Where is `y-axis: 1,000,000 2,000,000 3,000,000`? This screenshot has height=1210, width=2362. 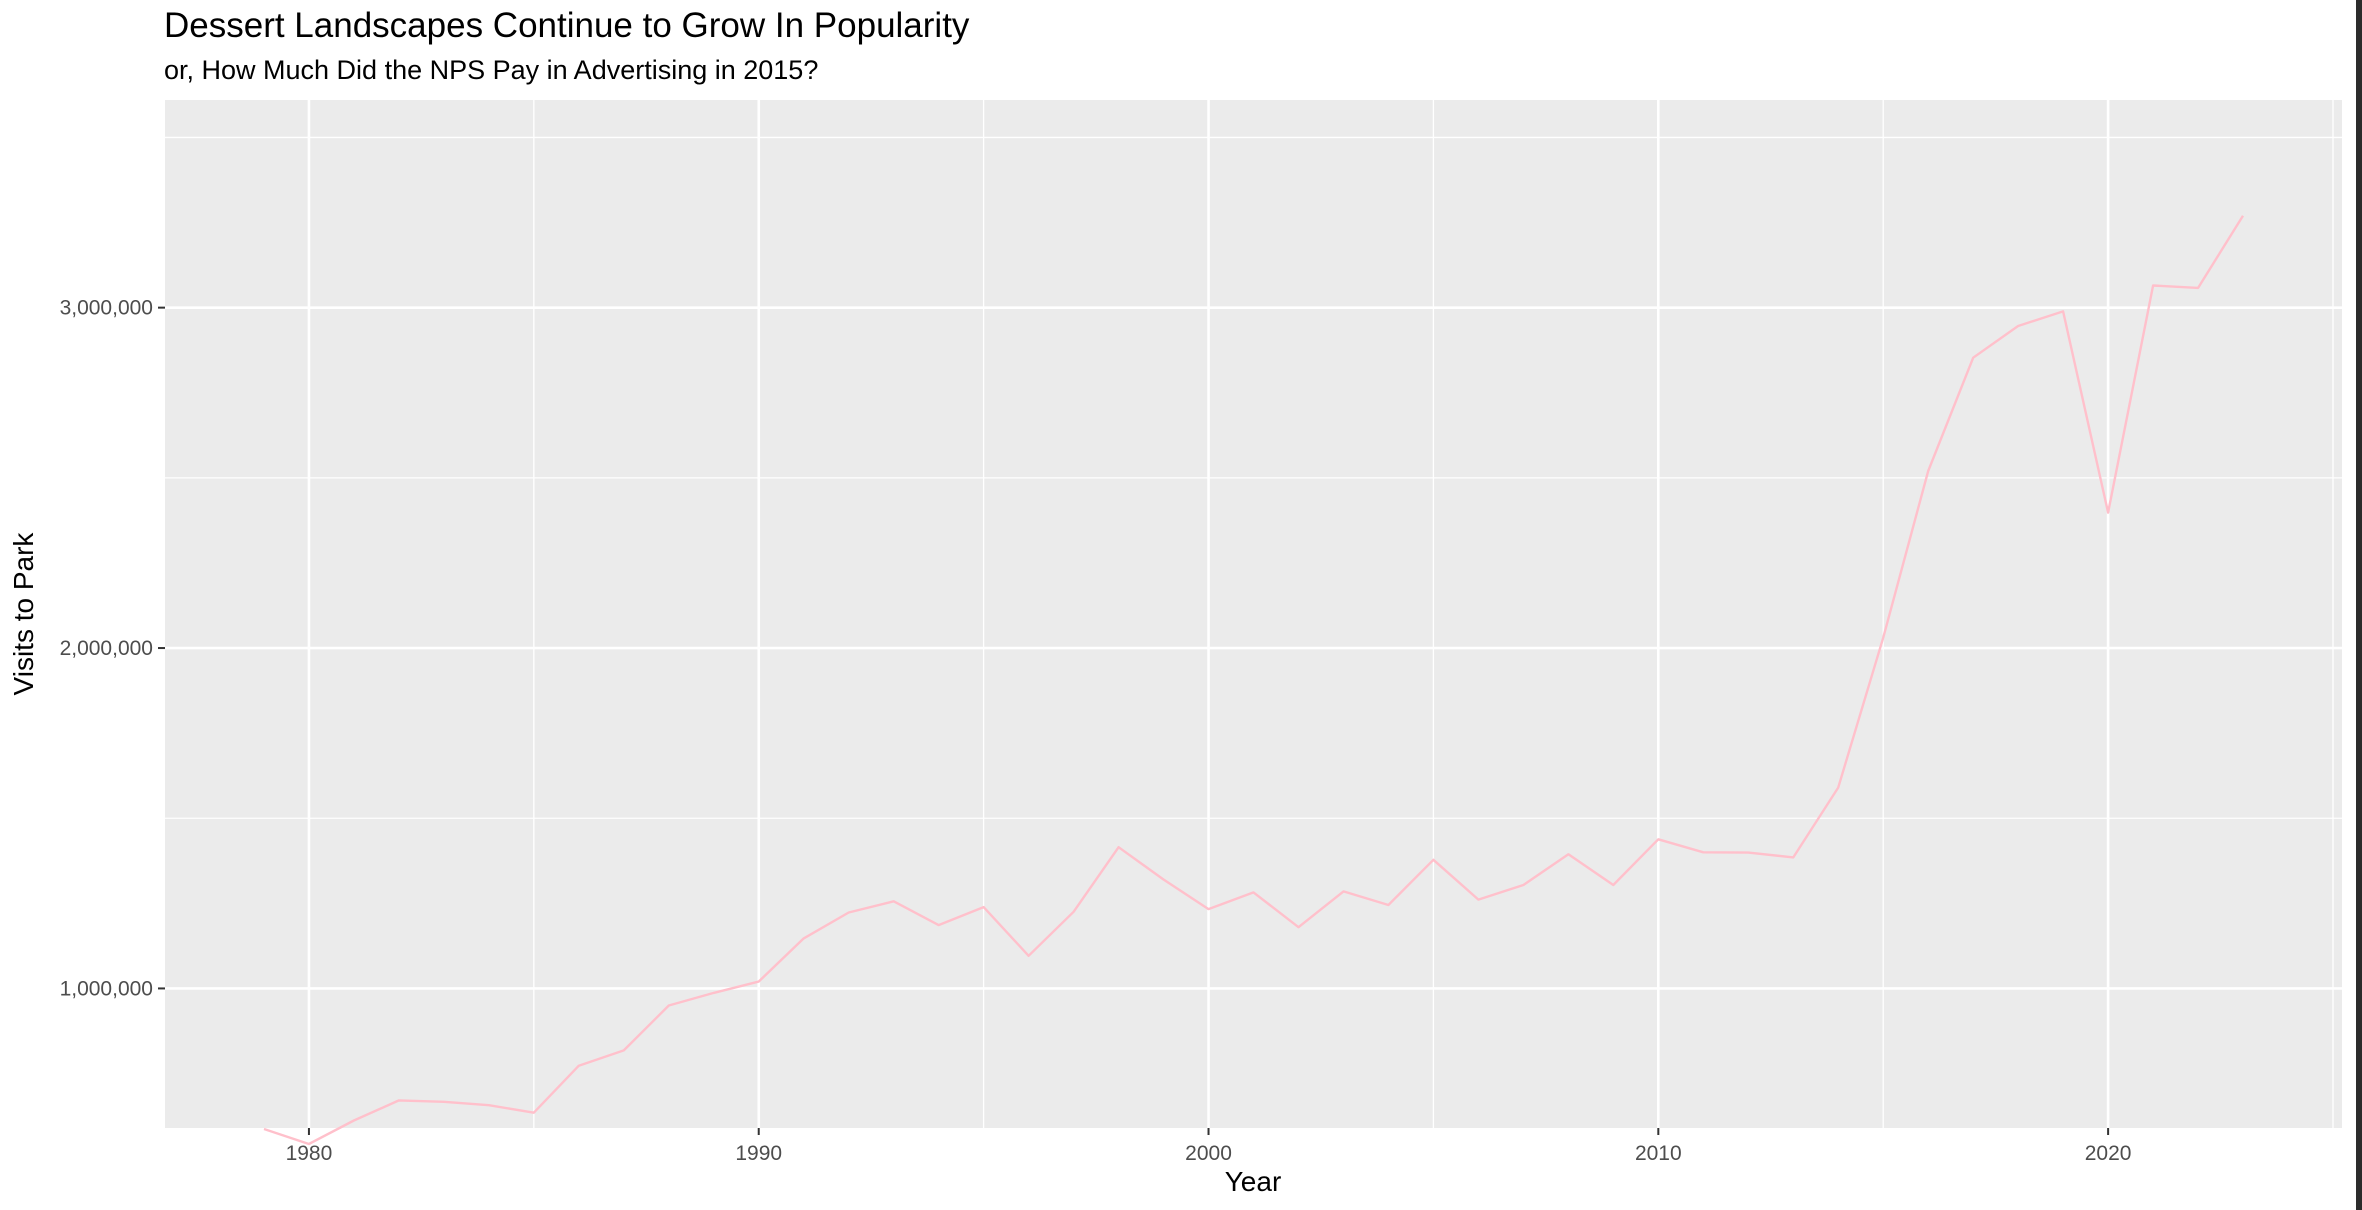 y-axis: 1,000,000 2,000,000 3,000,000 is located at coordinates (112, 648).